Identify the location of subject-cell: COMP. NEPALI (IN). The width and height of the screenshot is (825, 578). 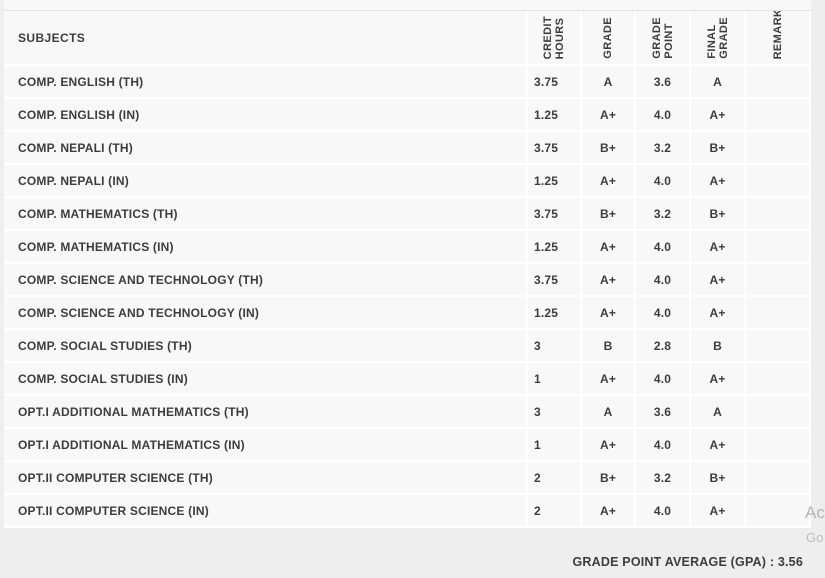
(266, 180).